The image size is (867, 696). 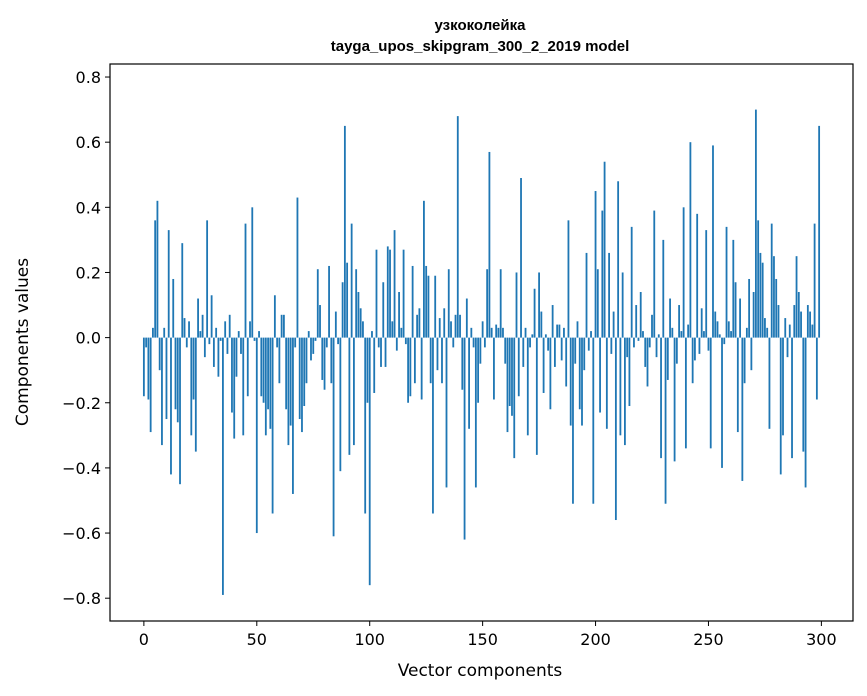 I want to click on x-tick-label: 150, so click(x=482, y=639).